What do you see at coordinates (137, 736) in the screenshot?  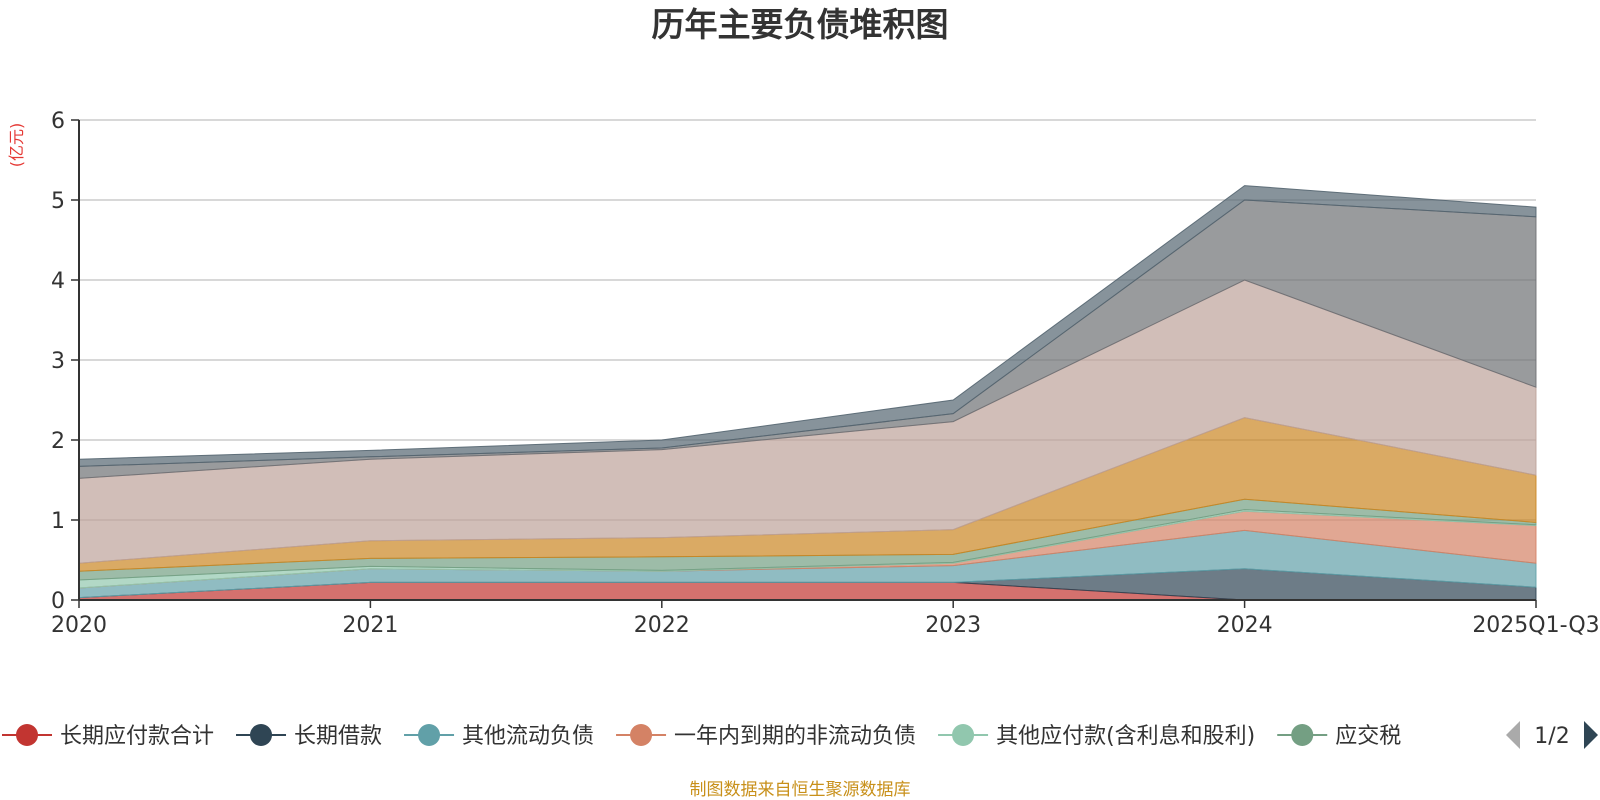 I see `legend-label: 长期应付款合计` at bounding box center [137, 736].